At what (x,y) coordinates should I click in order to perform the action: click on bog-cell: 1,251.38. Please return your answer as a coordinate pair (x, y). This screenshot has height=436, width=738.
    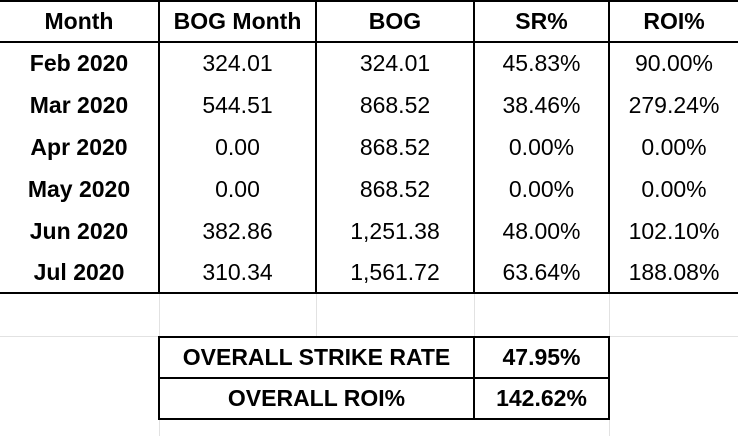
    Looking at the image, I should click on (395, 230).